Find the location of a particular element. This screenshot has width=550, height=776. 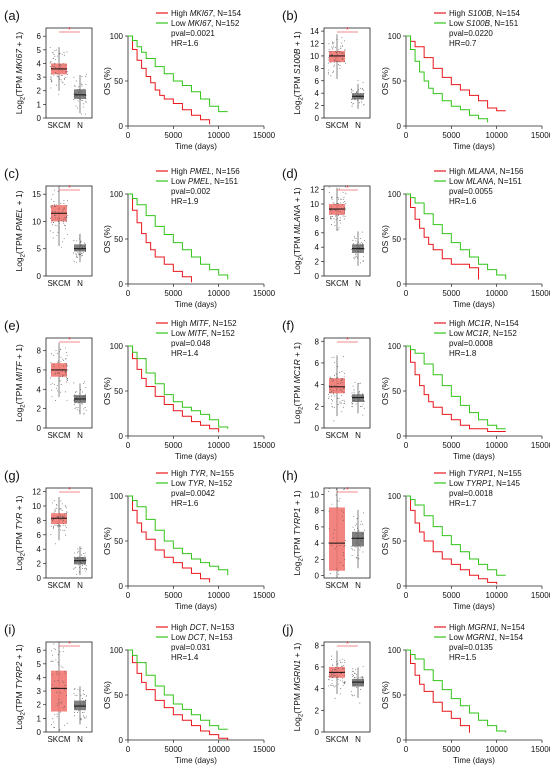

ylabel-log: Log is located at coordinates (297, 724).